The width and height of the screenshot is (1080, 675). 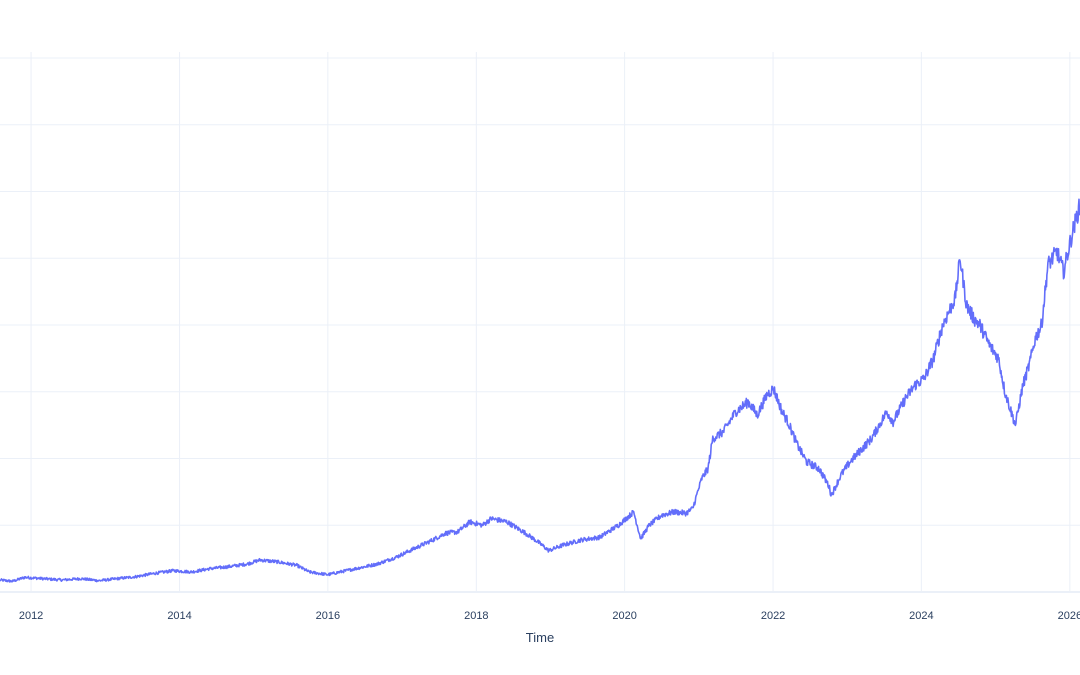 I want to click on x-tick-label: 2016, so click(x=328, y=616).